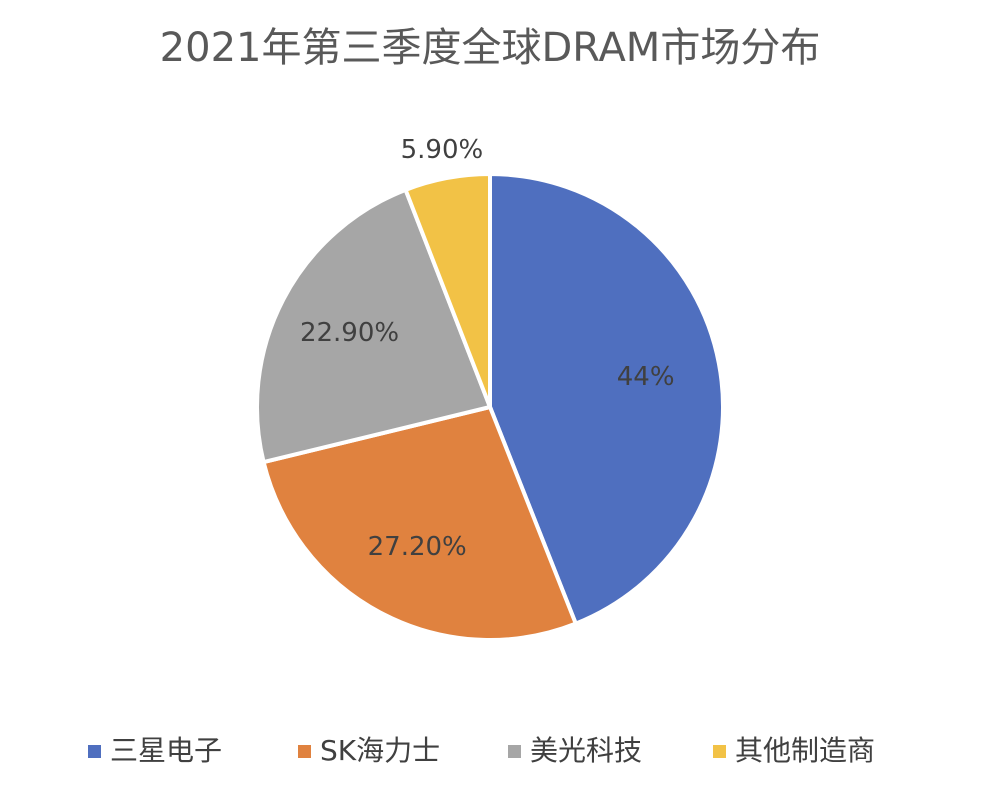 This screenshot has width=1000, height=793. What do you see at coordinates (442, 150) in the screenshot?
I see `data-label: 5.90%` at bounding box center [442, 150].